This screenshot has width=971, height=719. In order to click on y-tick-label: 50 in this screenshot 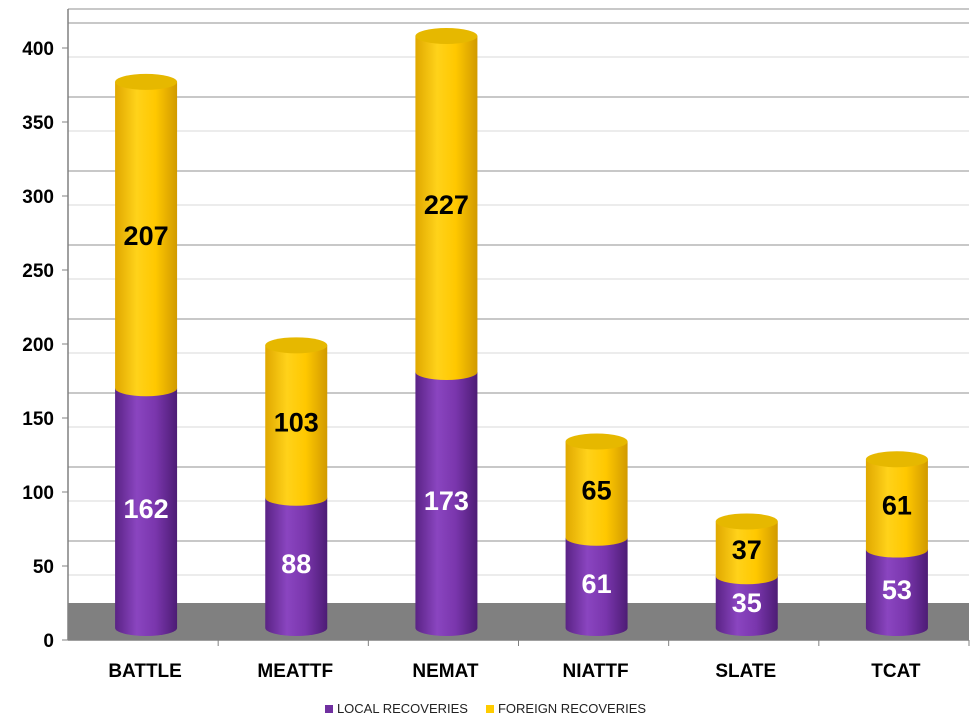, I will do `click(43, 567)`.